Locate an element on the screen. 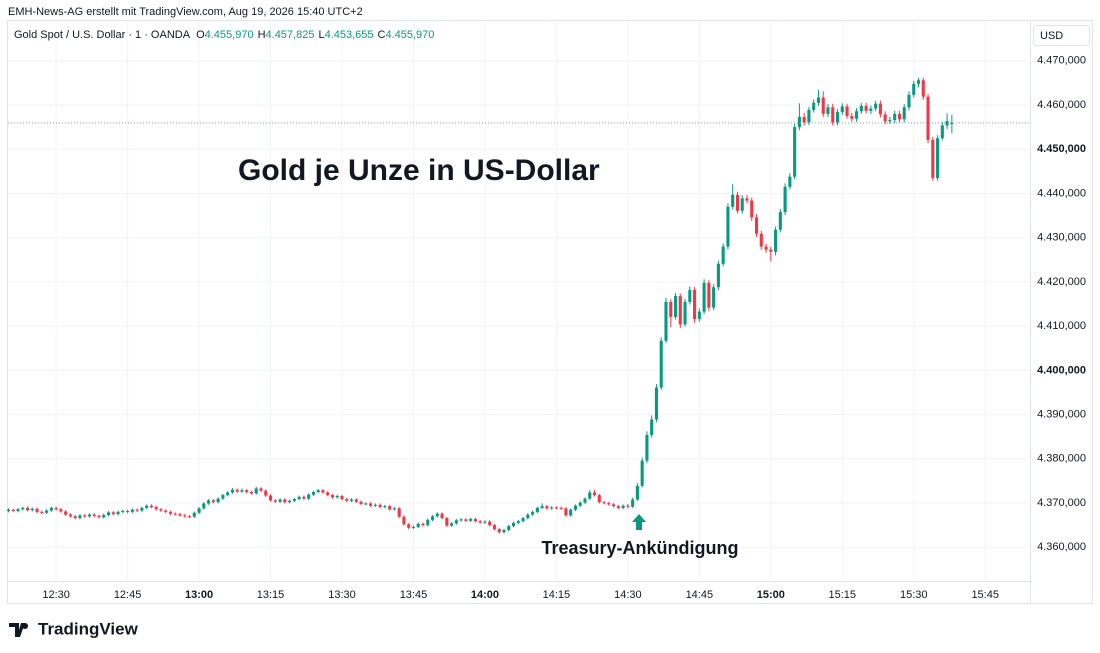  annotation: Treasury-Ankündigung is located at coordinates (639, 548).